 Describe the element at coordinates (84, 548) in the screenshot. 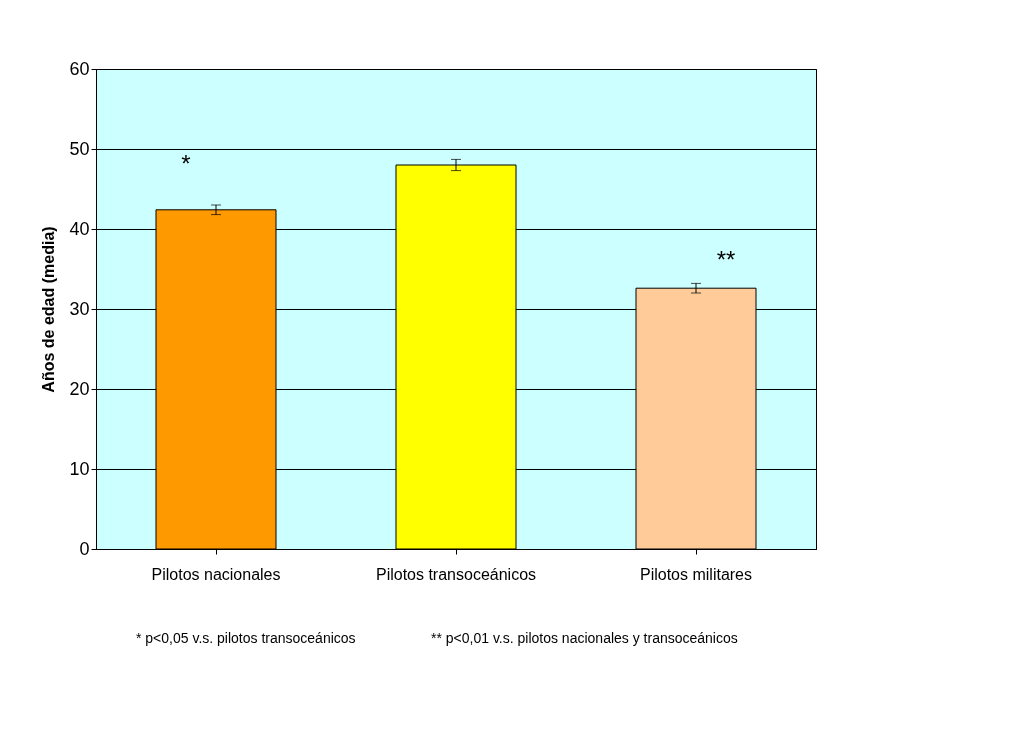

I see `y-tick-label: 0` at that location.